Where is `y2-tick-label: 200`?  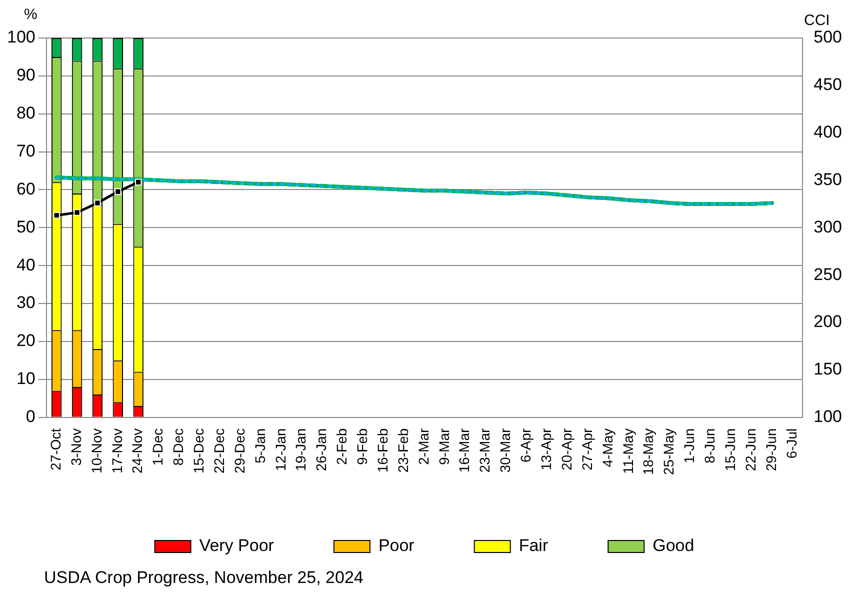 y2-tick-label: 200 is located at coordinates (828, 322).